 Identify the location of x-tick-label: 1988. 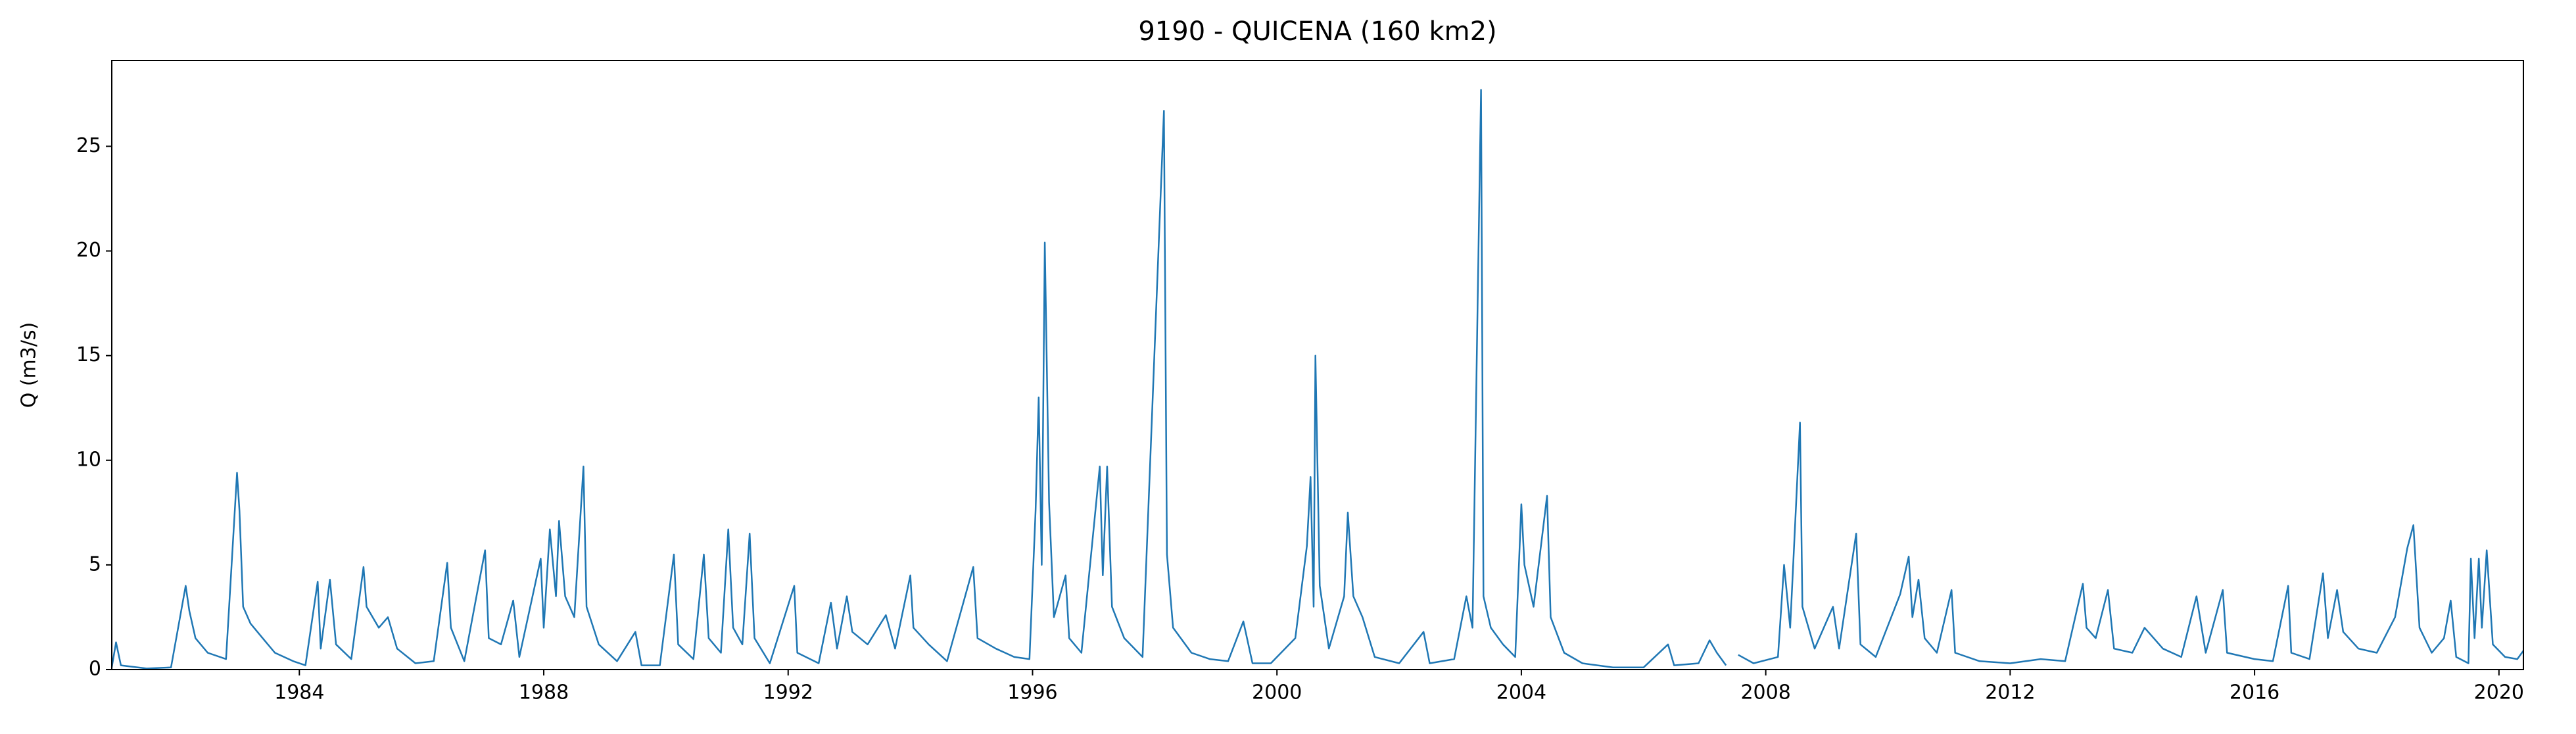
(544, 692).